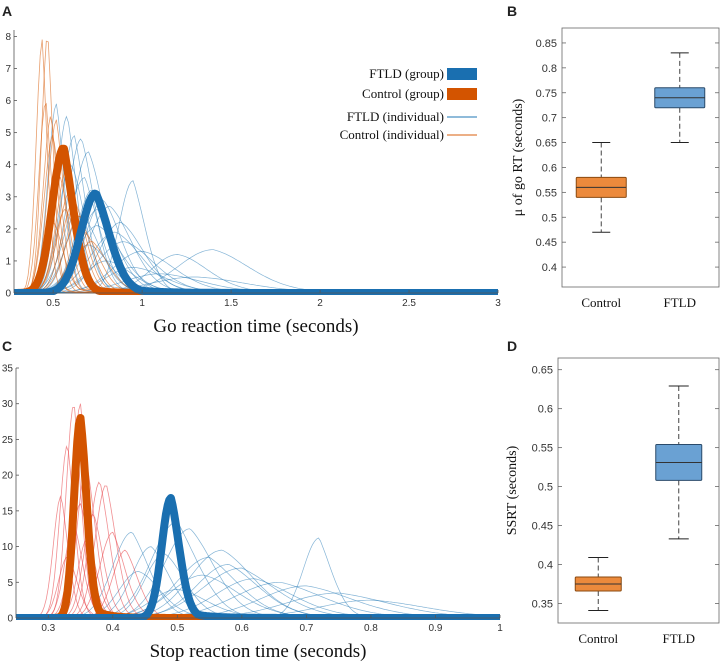  Describe the element at coordinates (436, 628) in the screenshot. I see `x-tick-label: 0.9` at that location.